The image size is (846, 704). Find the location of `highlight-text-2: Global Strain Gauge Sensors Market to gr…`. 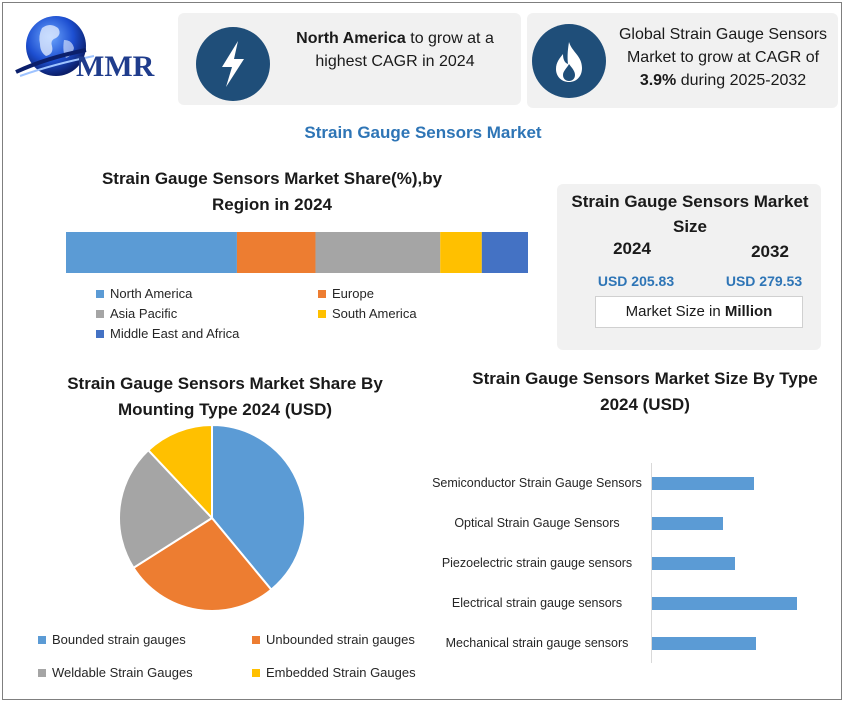

highlight-text-2: Global Strain Gauge Sensors Market to gr… is located at coordinates (723, 57).